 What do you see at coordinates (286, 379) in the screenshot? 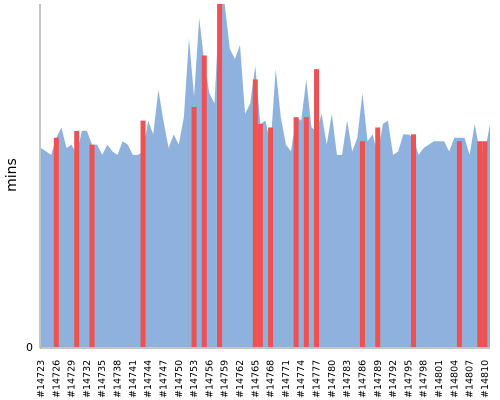
I see `x-tick-label: #14771` at bounding box center [286, 379].